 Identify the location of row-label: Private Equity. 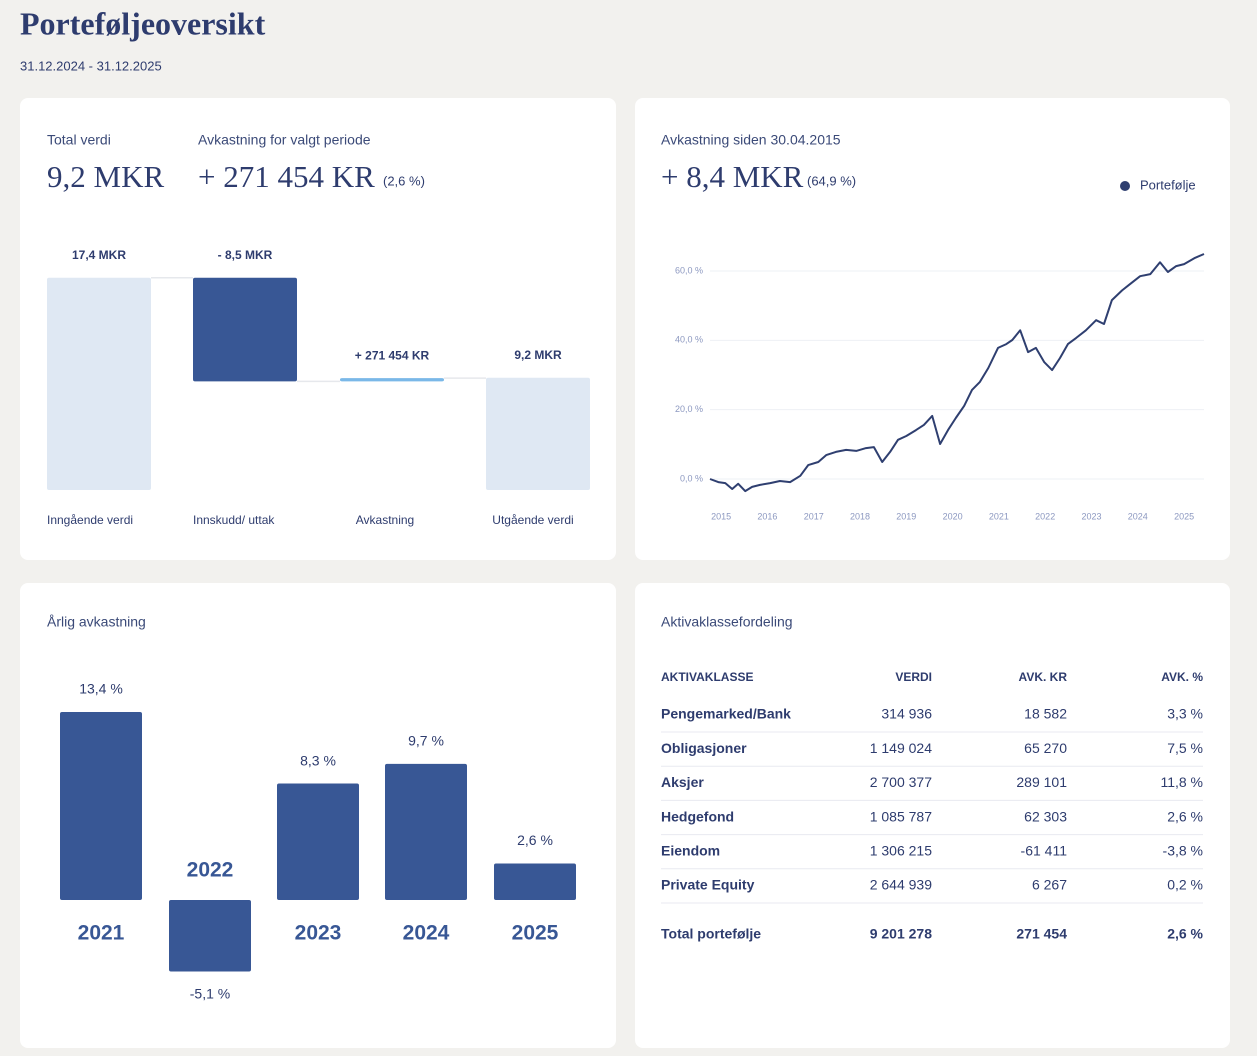
(708, 885).